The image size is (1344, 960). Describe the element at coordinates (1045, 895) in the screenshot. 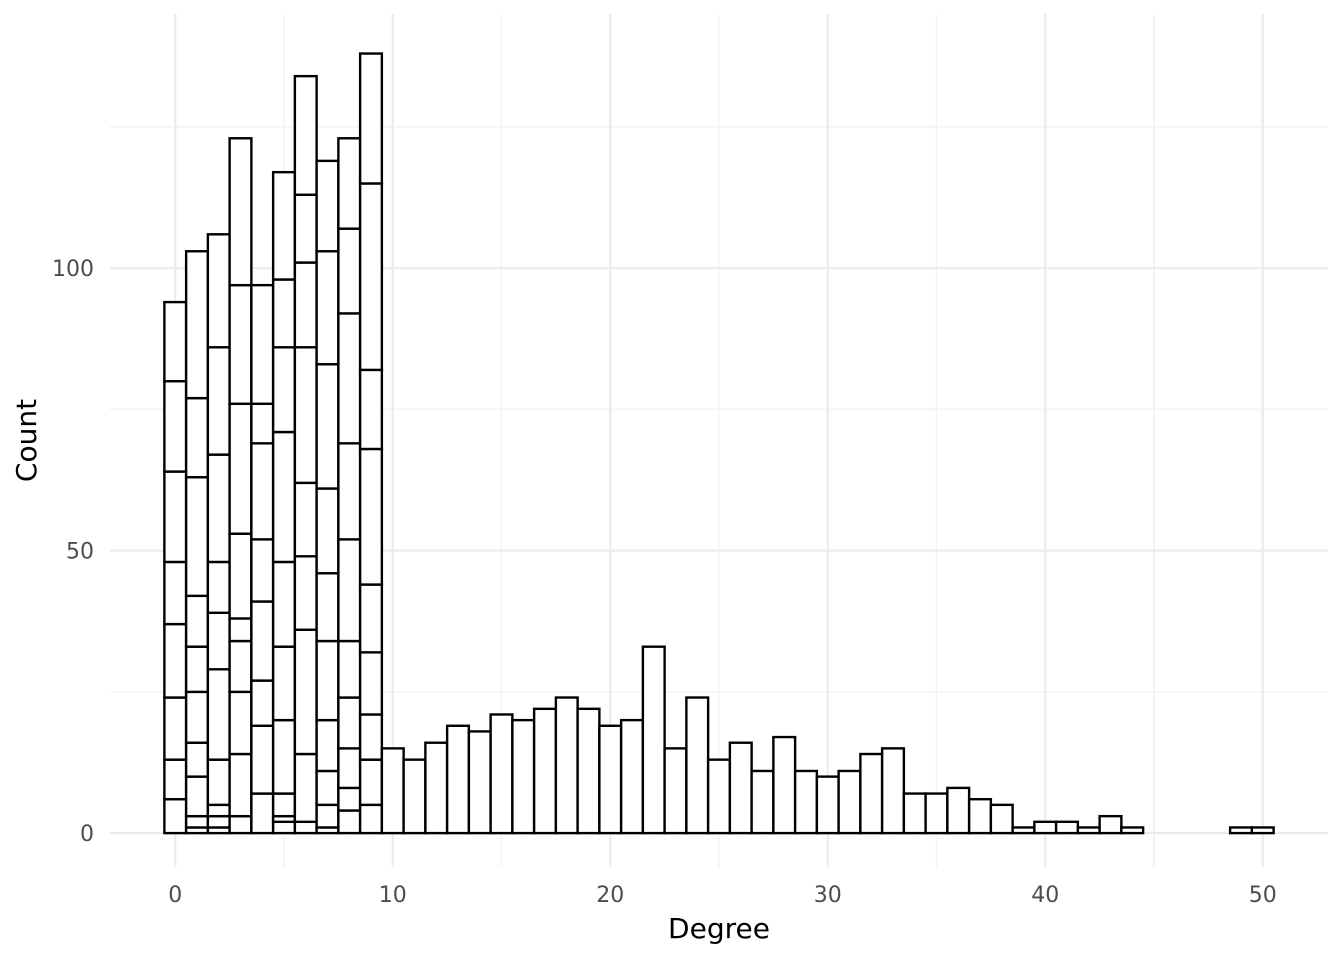

I see `x-tick-label: 40` at that location.